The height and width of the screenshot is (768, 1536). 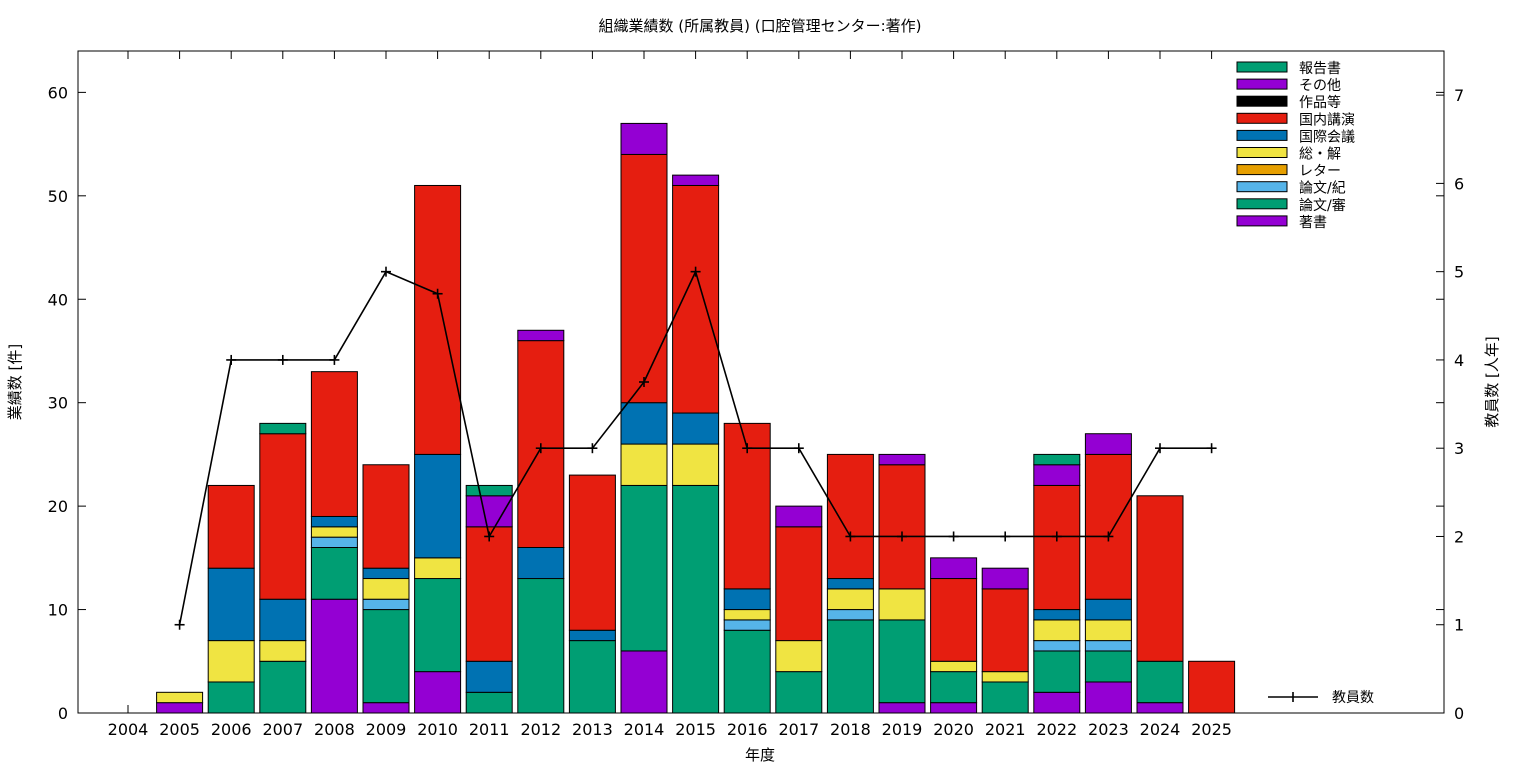 I want to click on legend-label: その他, so click(x=1320, y=86).